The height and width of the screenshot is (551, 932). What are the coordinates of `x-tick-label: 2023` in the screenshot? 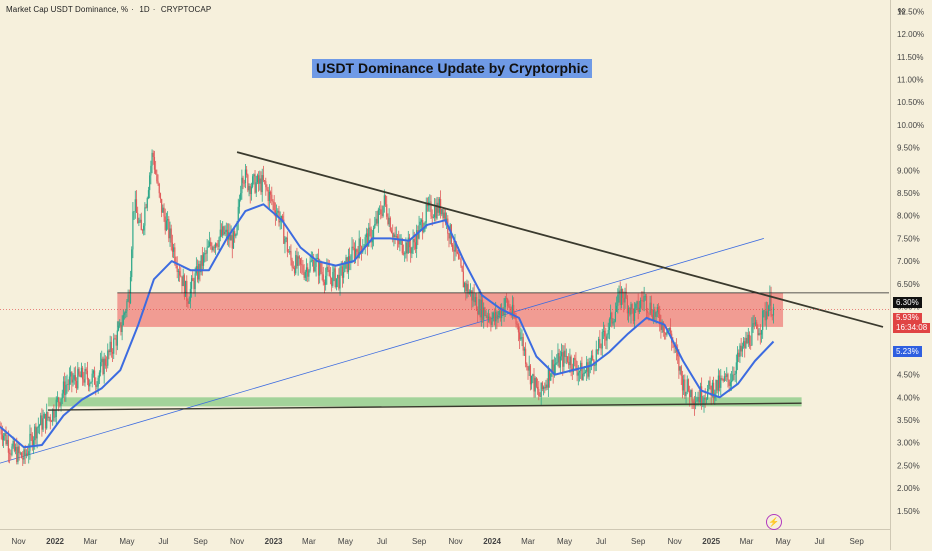 It's located at (274, 541).